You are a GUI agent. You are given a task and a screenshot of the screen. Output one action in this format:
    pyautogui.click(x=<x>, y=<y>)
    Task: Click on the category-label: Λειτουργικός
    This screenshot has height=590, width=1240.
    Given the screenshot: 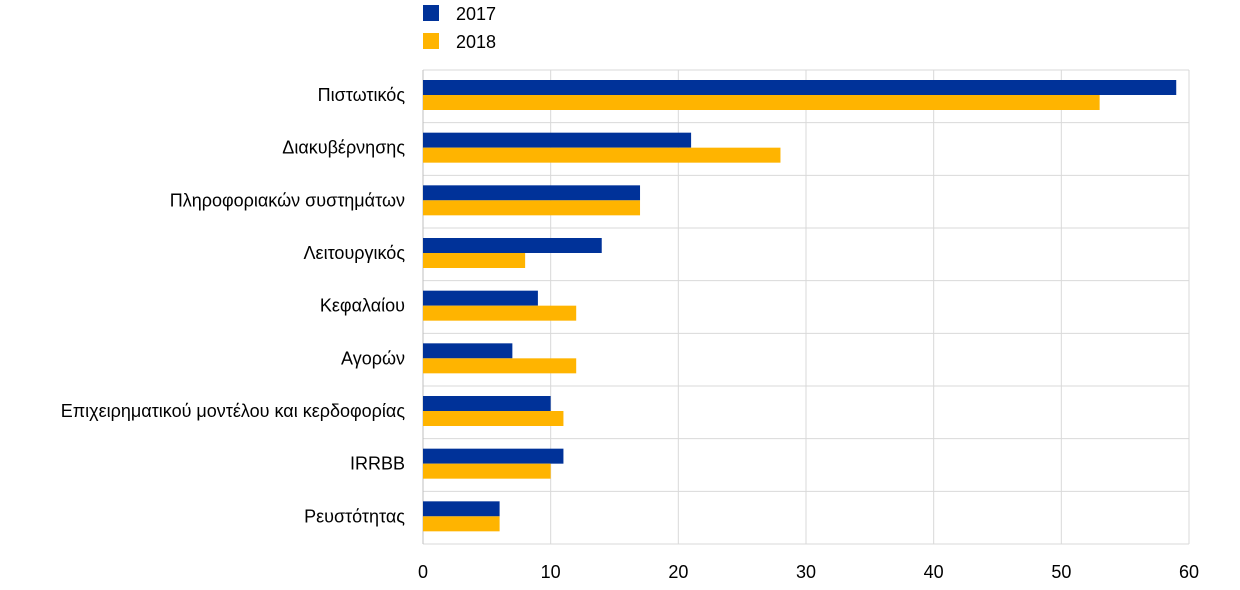 What is the action you would take?
    pyautogui.click(x=355, y=253)
    